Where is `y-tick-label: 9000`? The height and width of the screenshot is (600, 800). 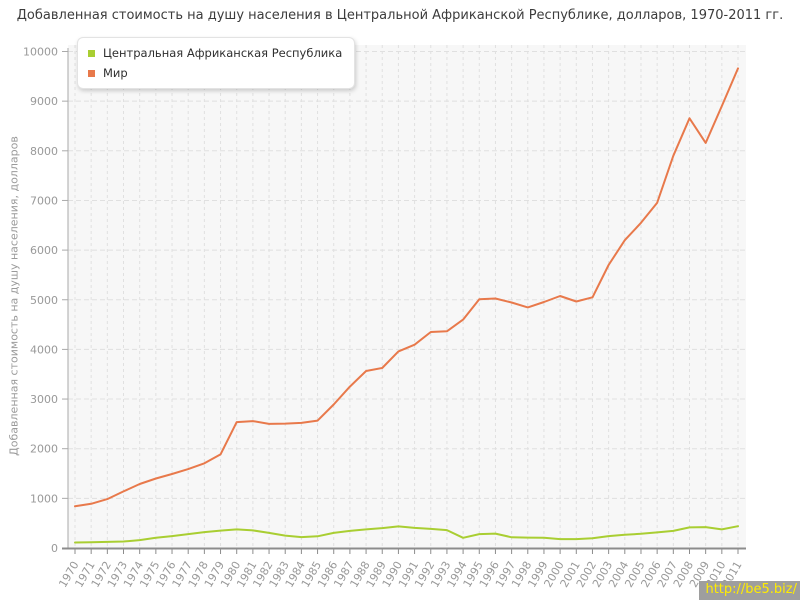
y-tick-label: 9000 is located at coordinates (44, 101).